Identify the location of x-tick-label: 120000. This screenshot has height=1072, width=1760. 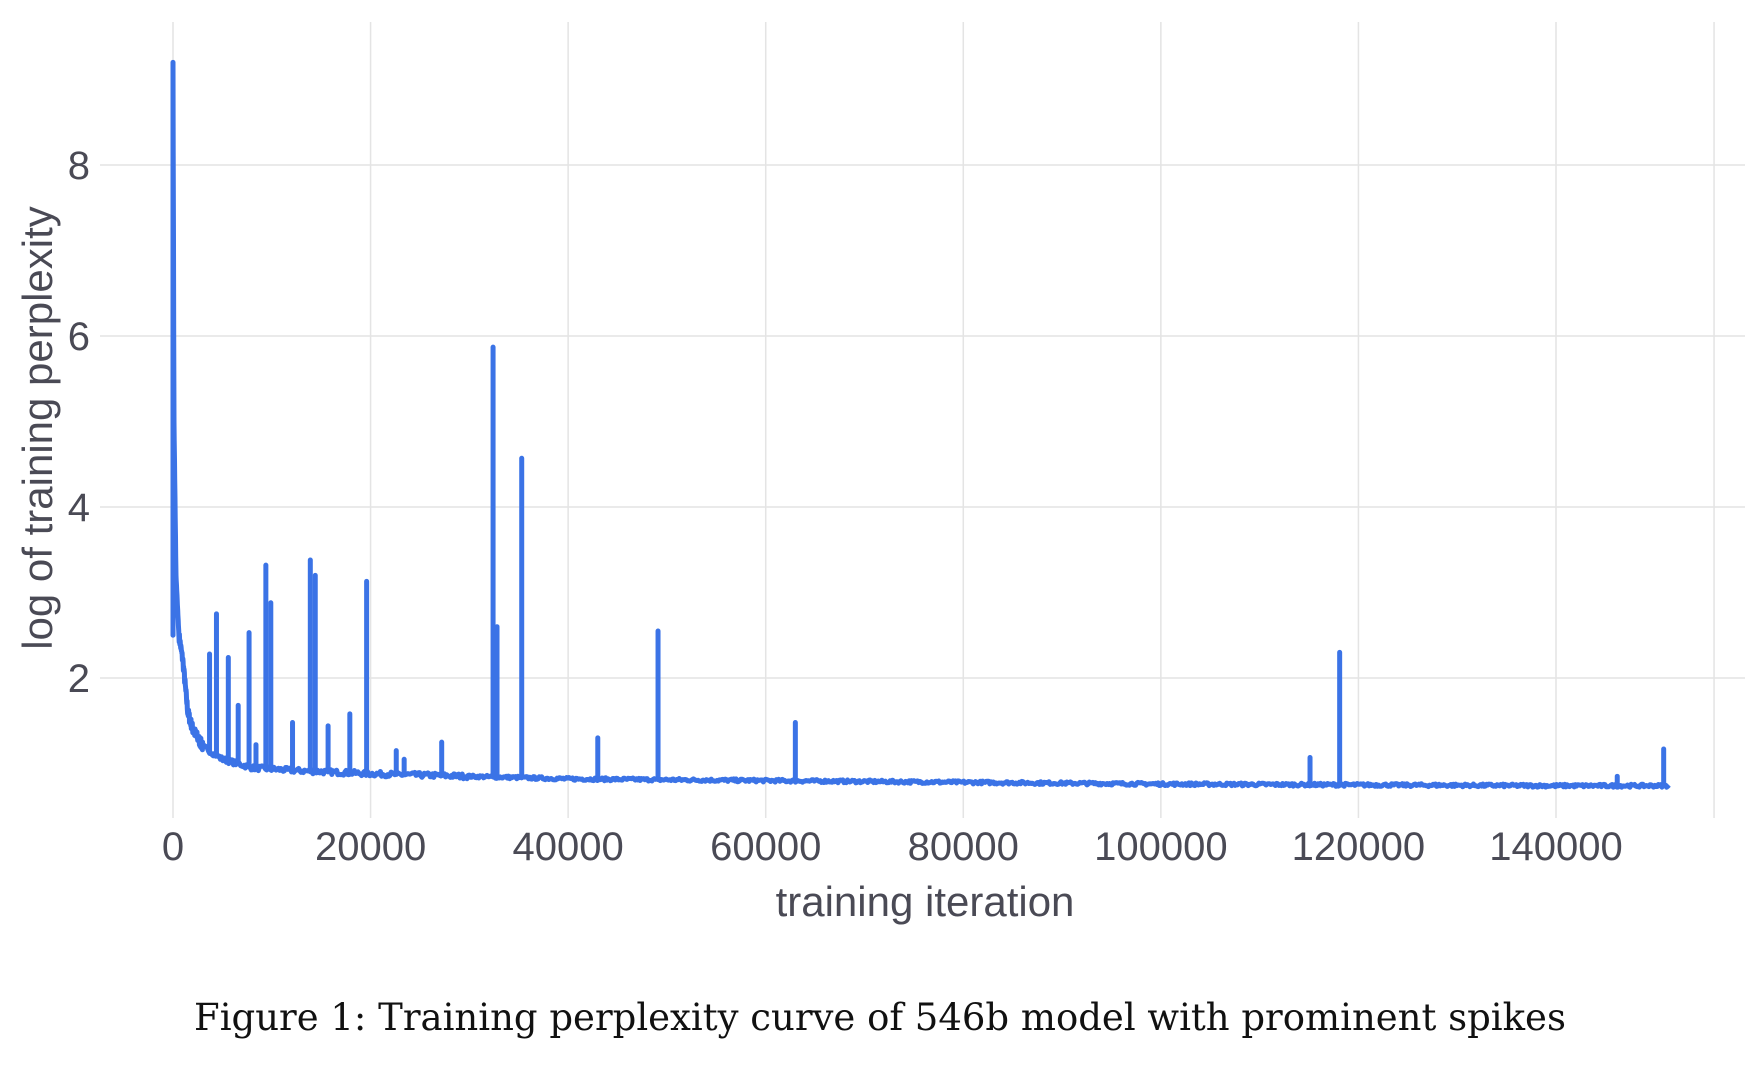
(1358, 847).